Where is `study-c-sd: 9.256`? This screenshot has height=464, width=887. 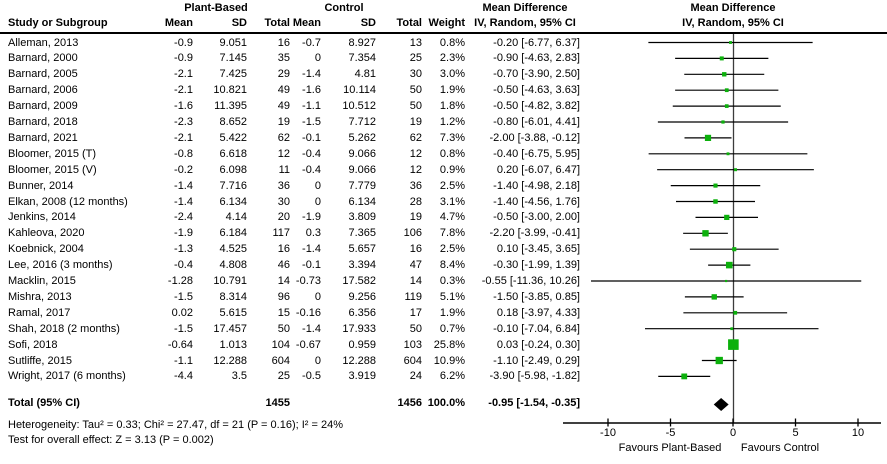
study-c-sd: 9.256 is located at coordinates (362, 296).